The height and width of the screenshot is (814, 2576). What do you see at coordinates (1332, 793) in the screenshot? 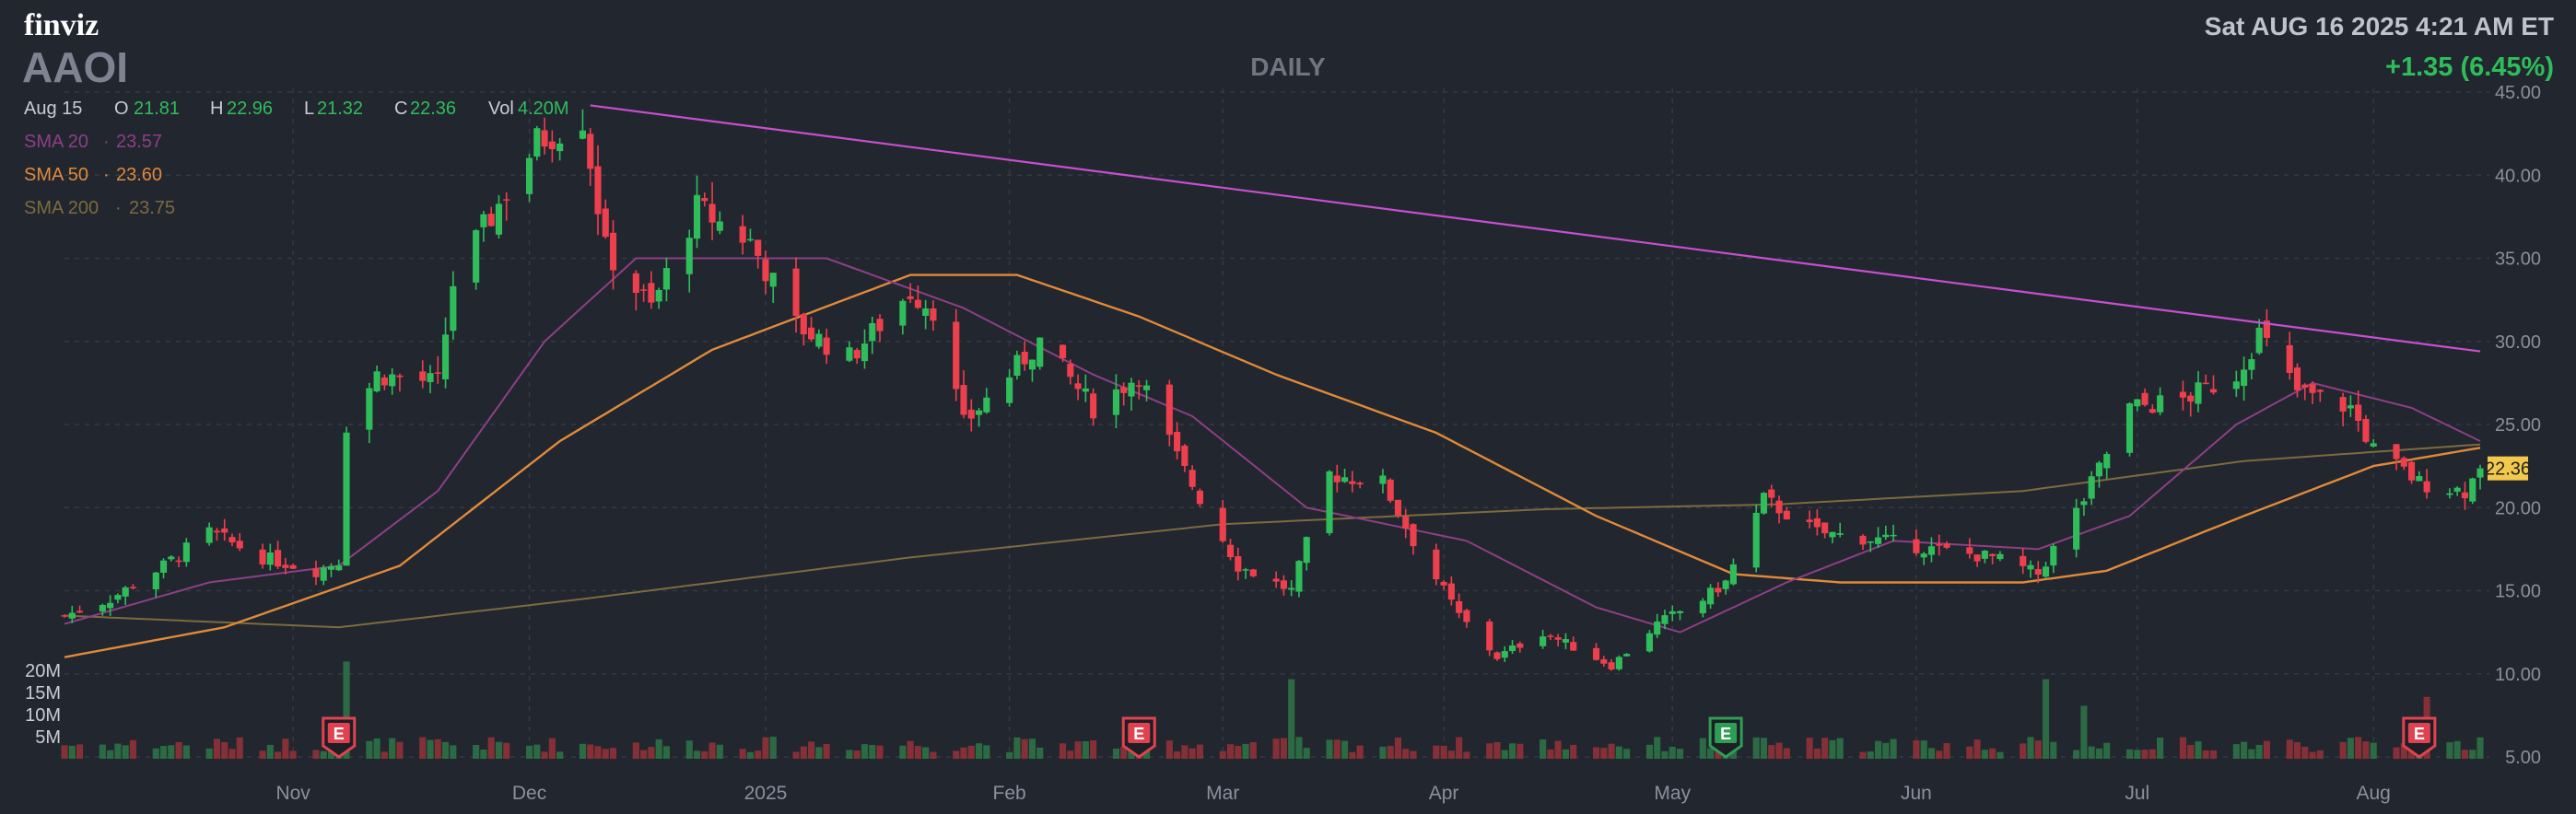
I see `date-axis: Nov Dec 2025 Feb Mar Apr May Jun Jul Aug` at bounding box center [1332, 793].